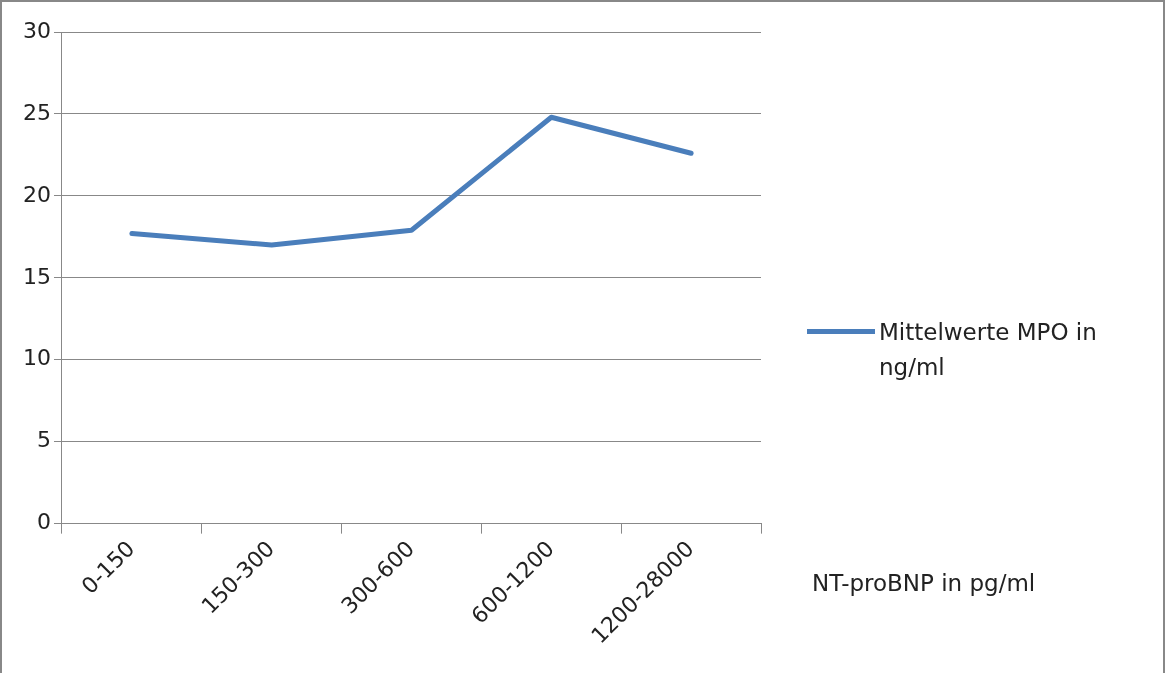 Image resolution: width=1165 pixels, height=675 pixels. What do you see at coordinates (924, 583) in the screenshot?
I see `x-axis-title: NT-proBNP in pg/ml` at bounding box center [924, 583].